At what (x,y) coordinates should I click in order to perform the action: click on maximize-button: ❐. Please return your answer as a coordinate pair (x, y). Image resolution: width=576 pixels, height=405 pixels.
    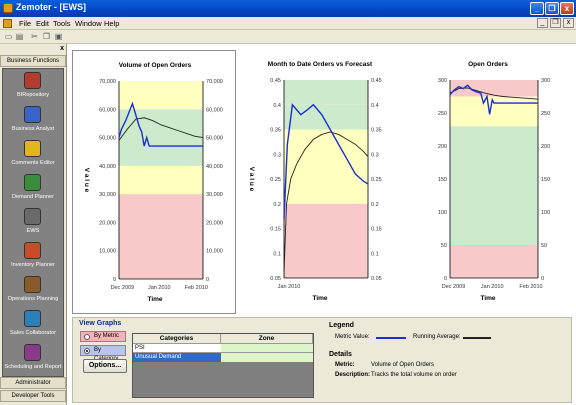
    Looking at the image, I should click on (552, 8).